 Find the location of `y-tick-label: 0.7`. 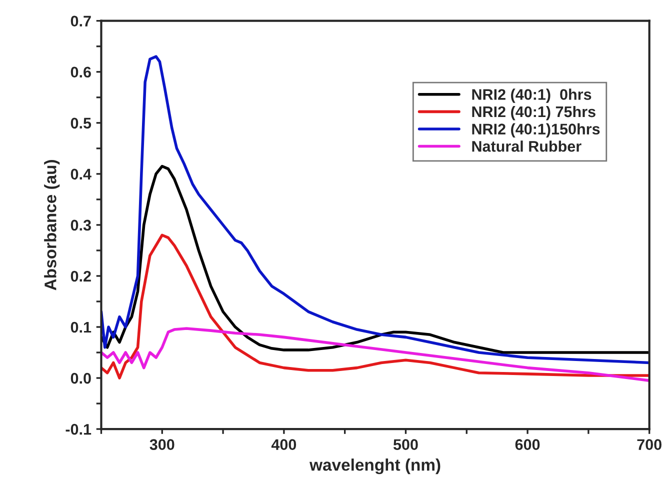

y-tick-label: 0.7 is located at coordinates (80, 21).